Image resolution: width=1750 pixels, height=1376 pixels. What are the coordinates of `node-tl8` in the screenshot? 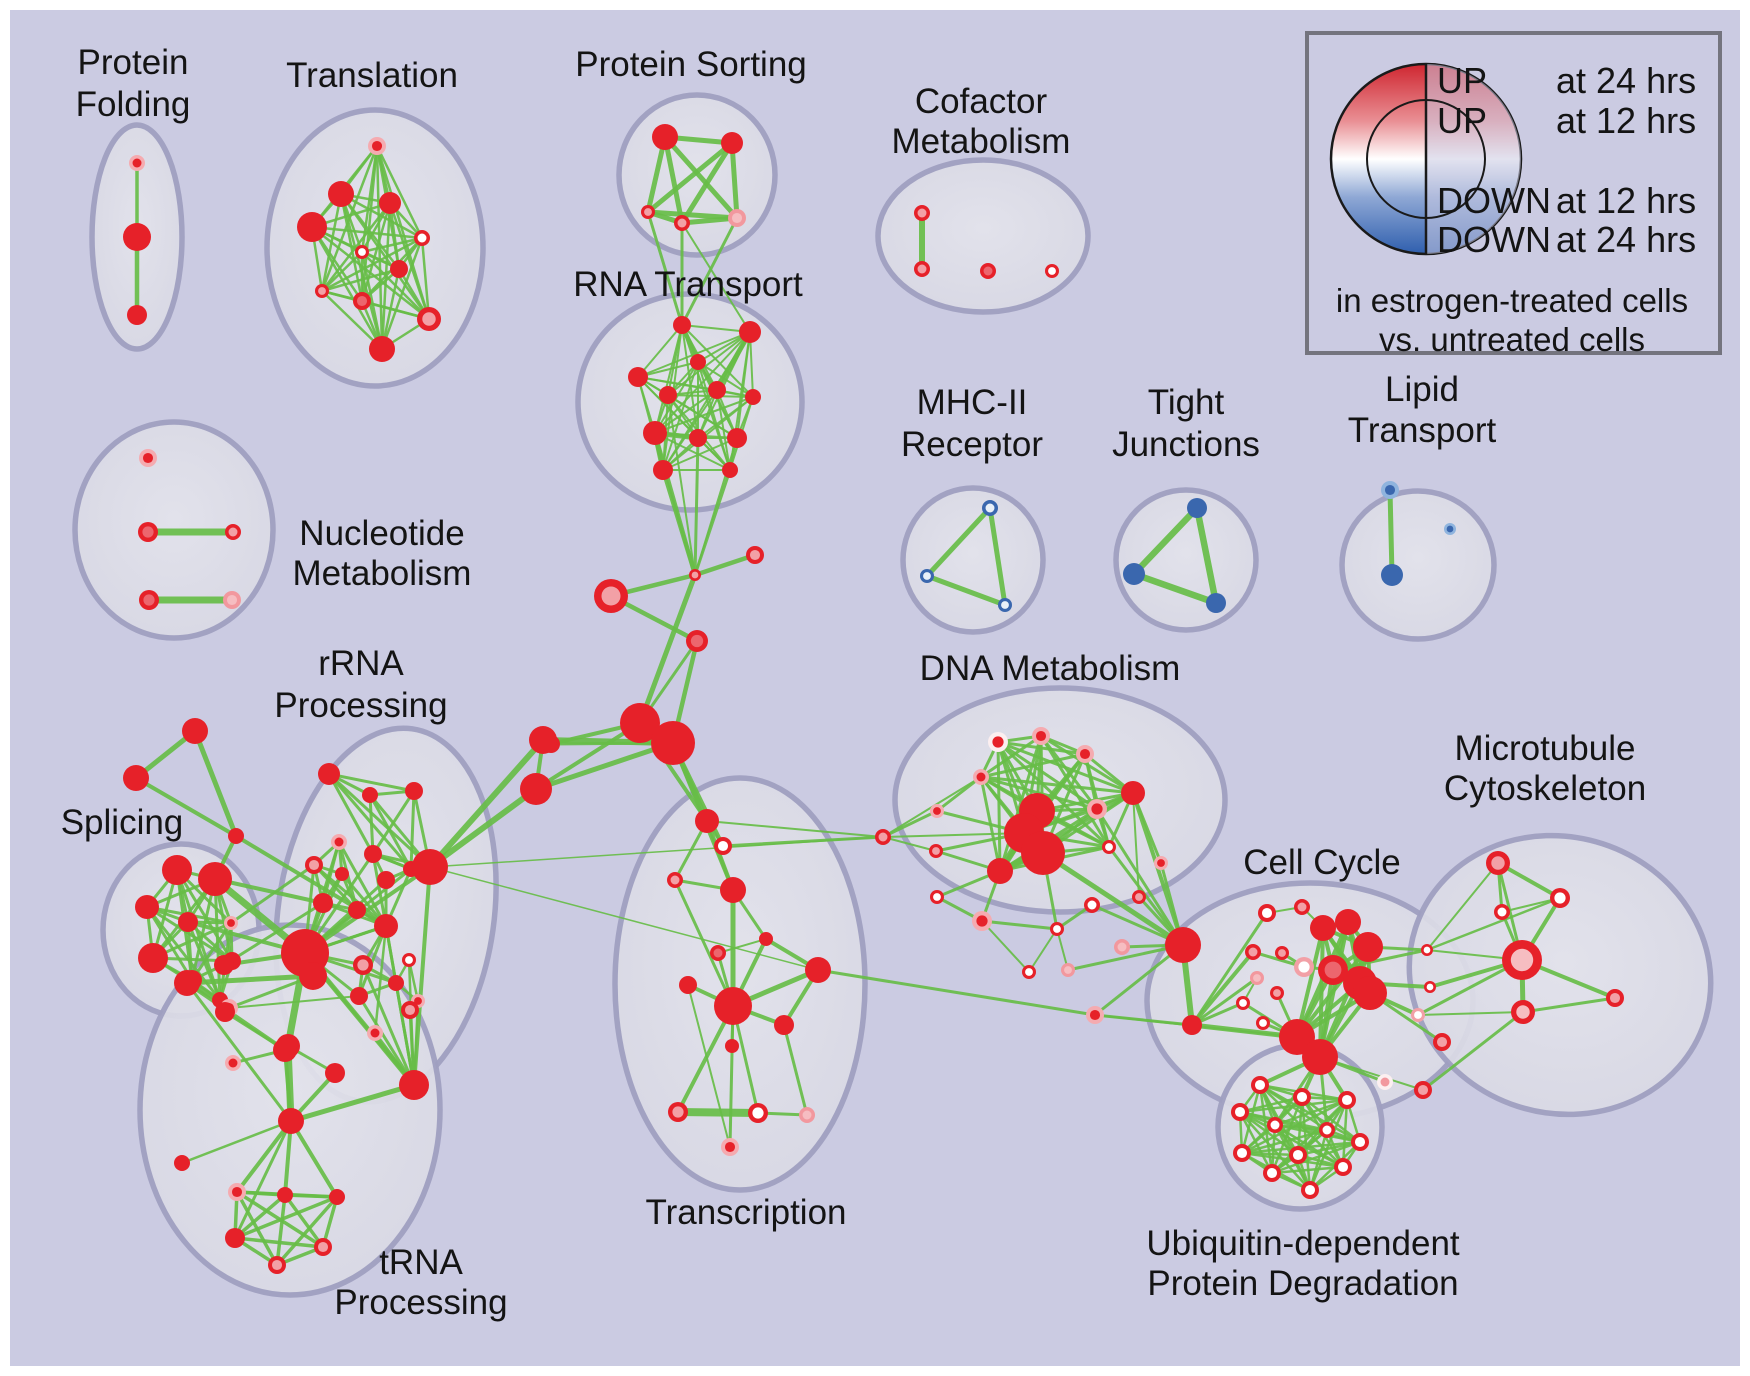 It's located at (322, 291).